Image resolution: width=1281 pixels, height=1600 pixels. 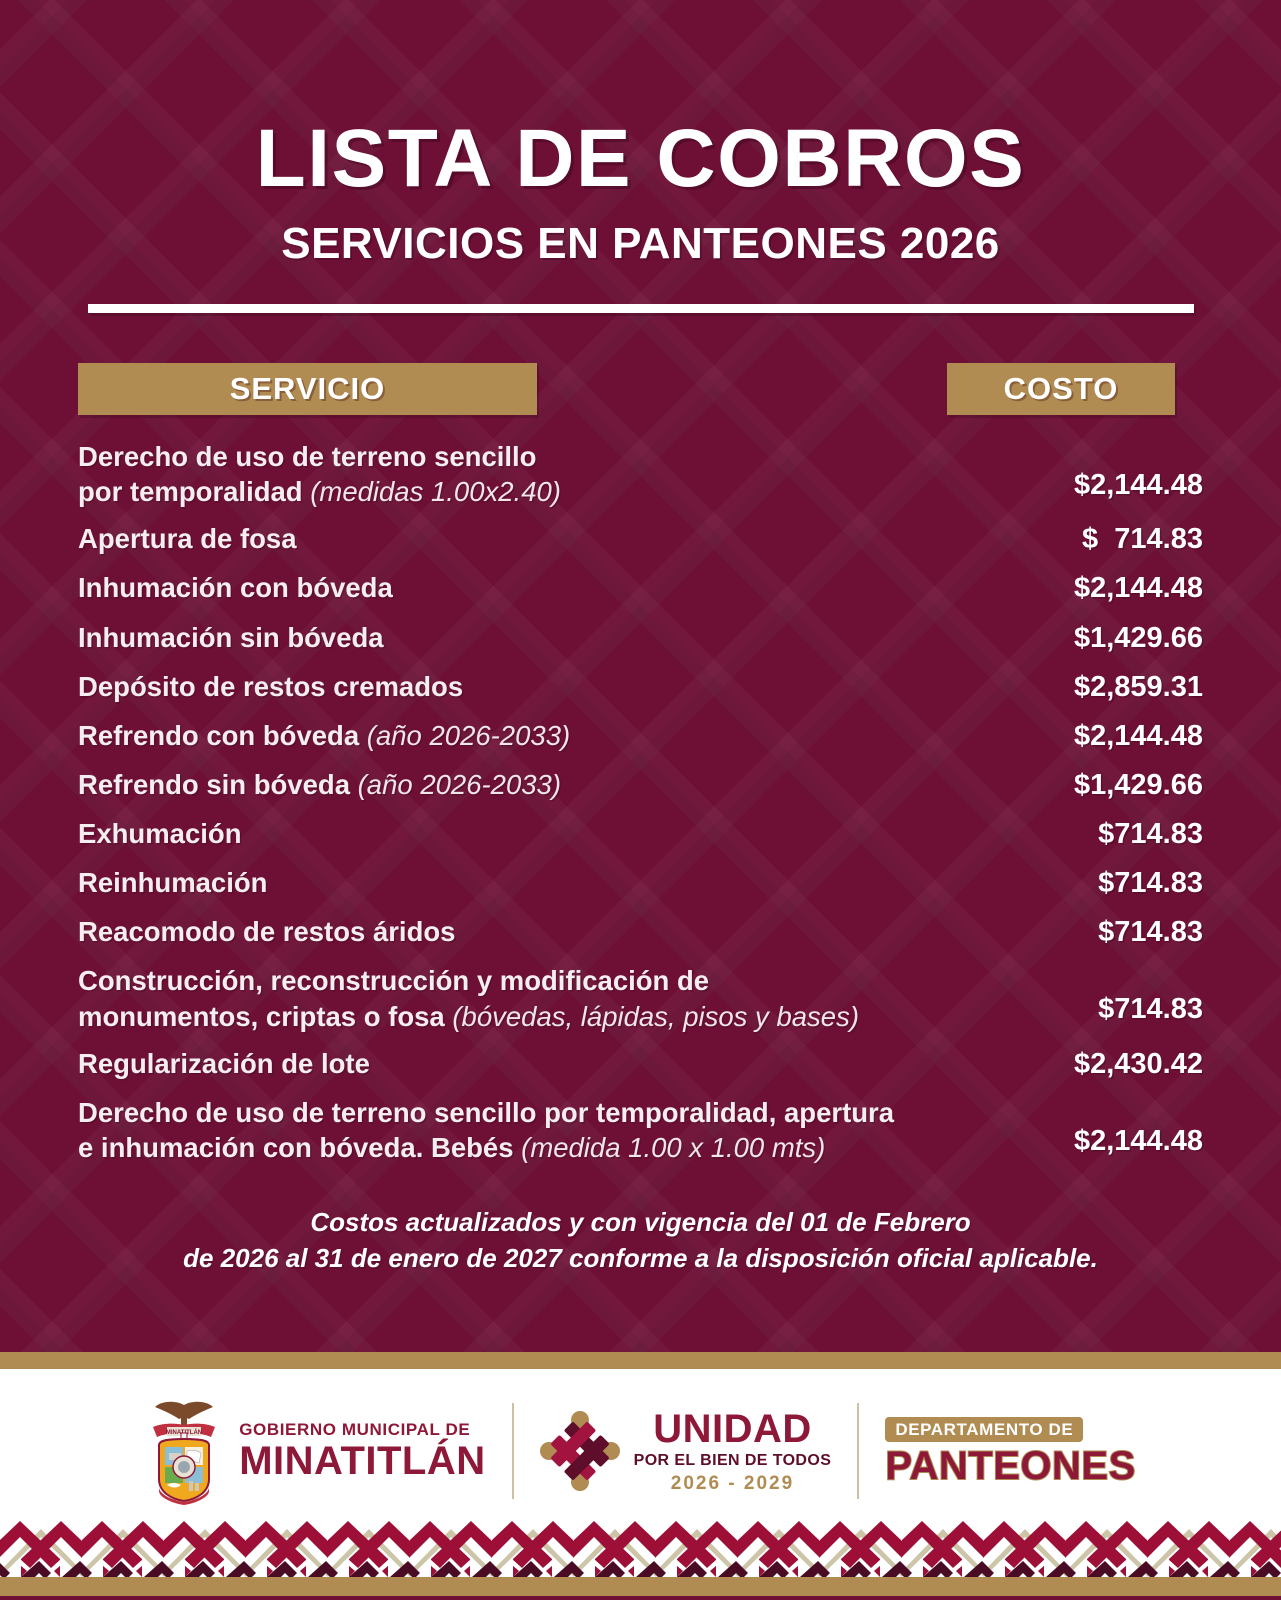 What do you see at coordinates (673, 1148) in the screenshot?
I see `service-note: (medida 1.00 x 1.00 mts)` at bounding box center [673, 1148].